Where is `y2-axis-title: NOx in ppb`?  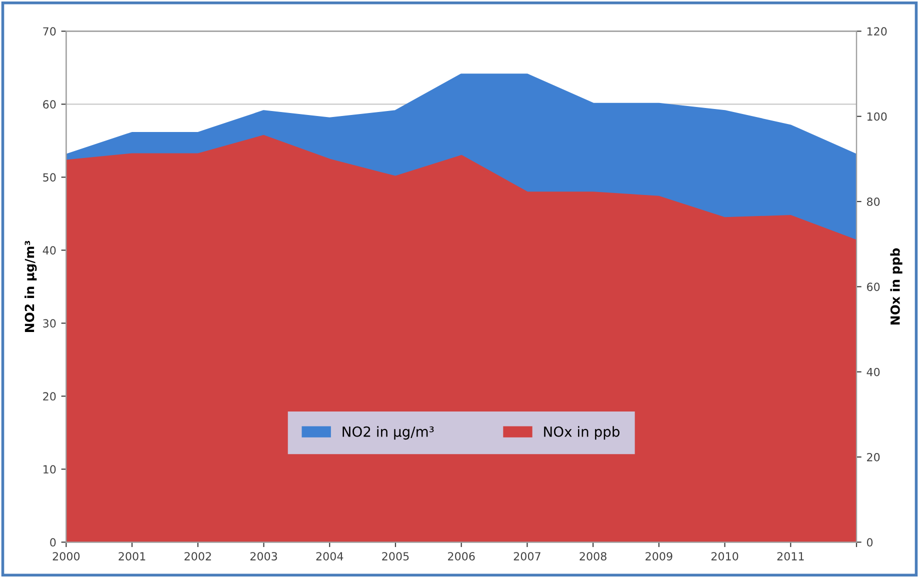 y2-axis-title: NOx in ppb is located at coordinates (896, 286).